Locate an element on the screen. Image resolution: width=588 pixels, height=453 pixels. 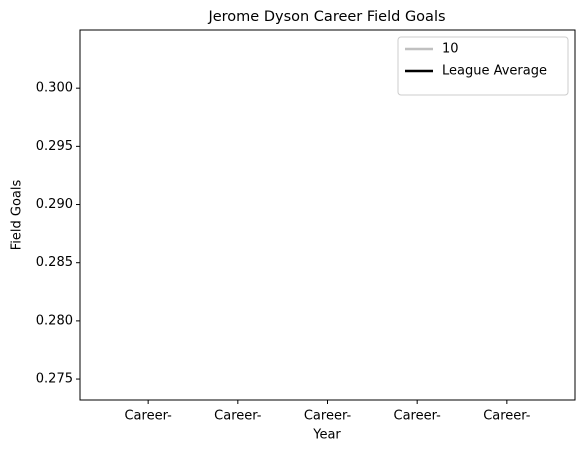
x-axis-label: Year is located at coordinates (326, 435).